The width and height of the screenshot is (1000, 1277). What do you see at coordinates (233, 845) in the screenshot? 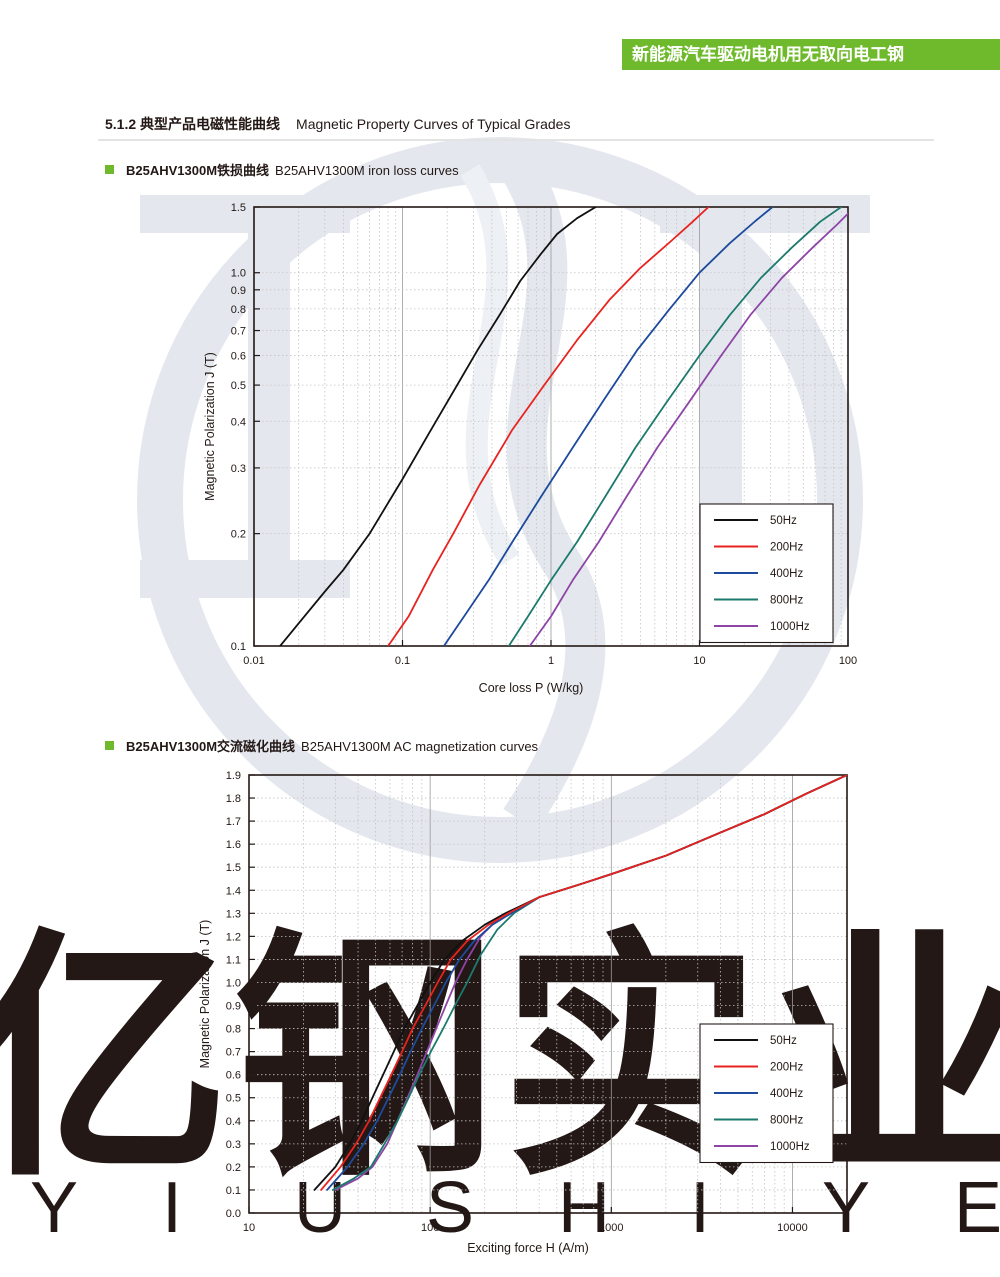
I see `y-tick-label: 1.6` at bounding box center [233, 845].